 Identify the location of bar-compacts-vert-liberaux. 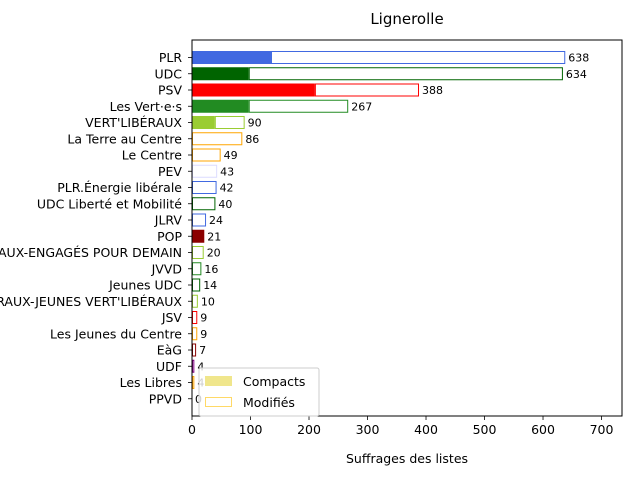
(203, 122).